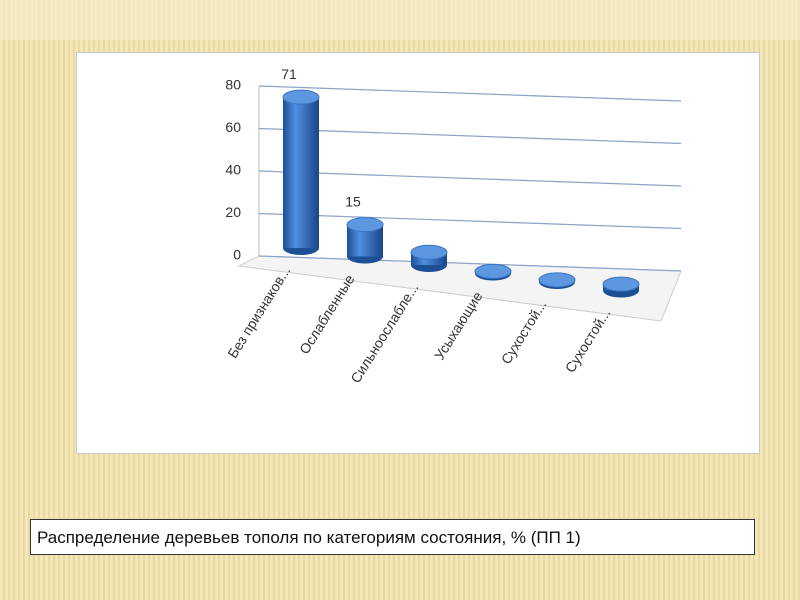  What do you see at coordinates (400, 20) in the screenshot?
I see `background-band` at bounding box center [400, 20].